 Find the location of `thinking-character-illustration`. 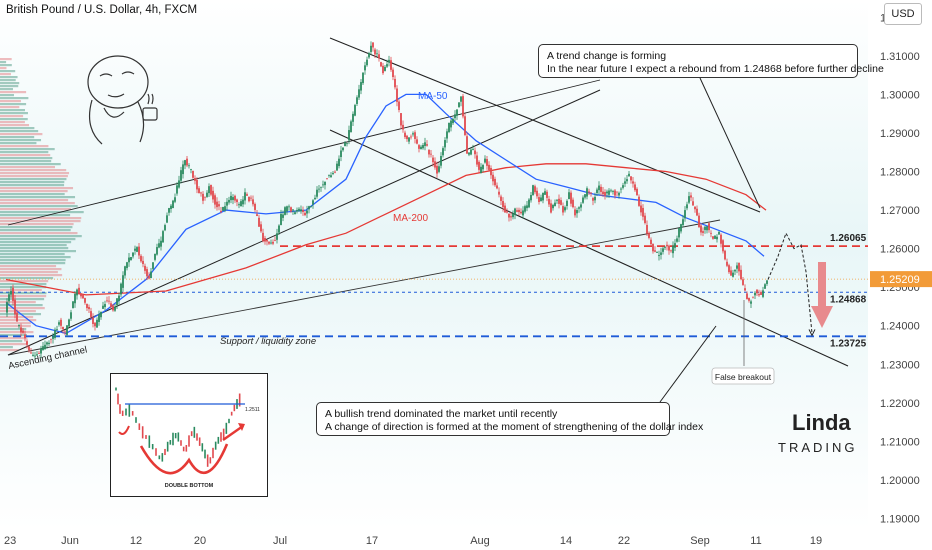

thinking-character-illustration is located at coordinates (122, 100).